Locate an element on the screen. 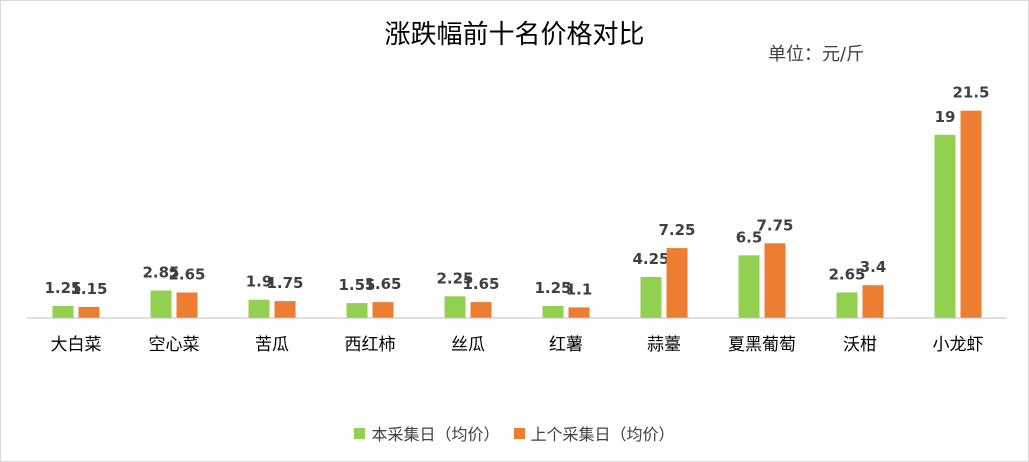 The image size is (1029, 462). x-tick-label-0: 大白菜 is located at coordinates (76, 345).